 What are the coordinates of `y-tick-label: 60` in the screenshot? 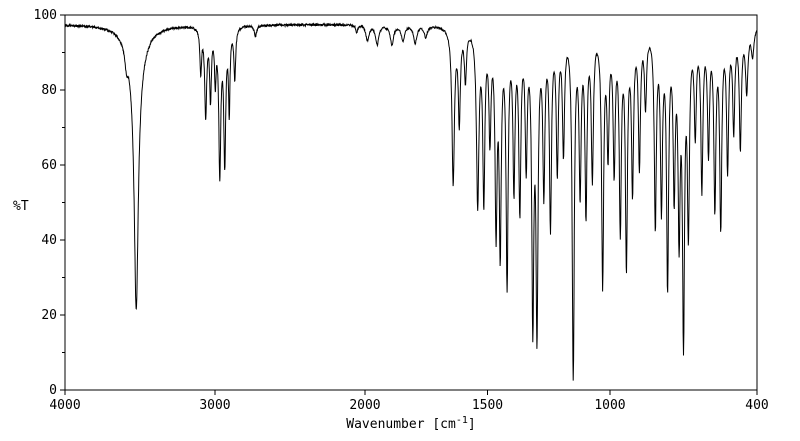 It's located at (49, 165).